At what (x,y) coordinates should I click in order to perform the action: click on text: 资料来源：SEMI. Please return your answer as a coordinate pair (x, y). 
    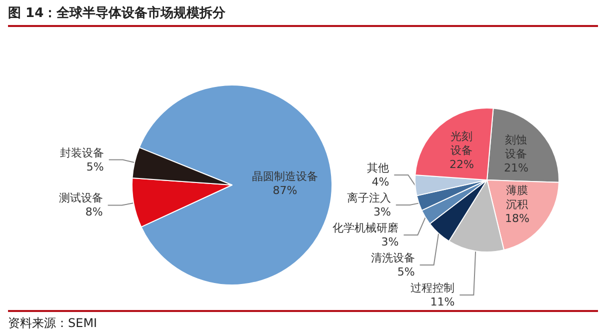
    Looking at the image, I should click on (303, 321).